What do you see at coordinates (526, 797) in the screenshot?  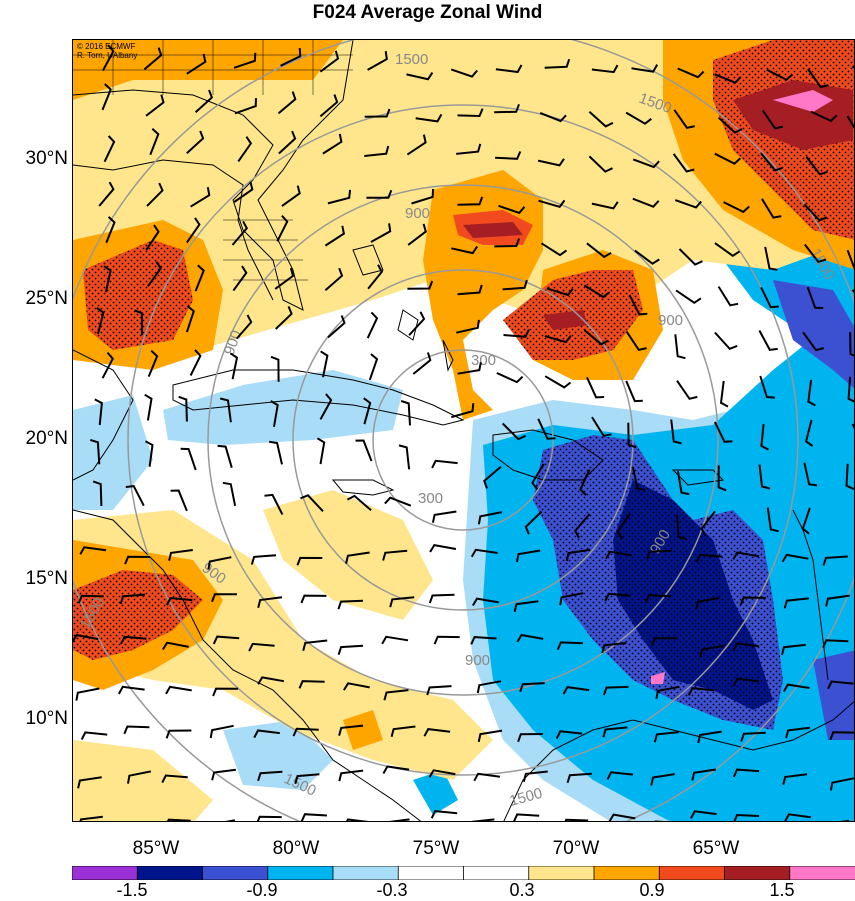 I see `ring-label-1500-f: 1500` at bounding box center [526, 797].